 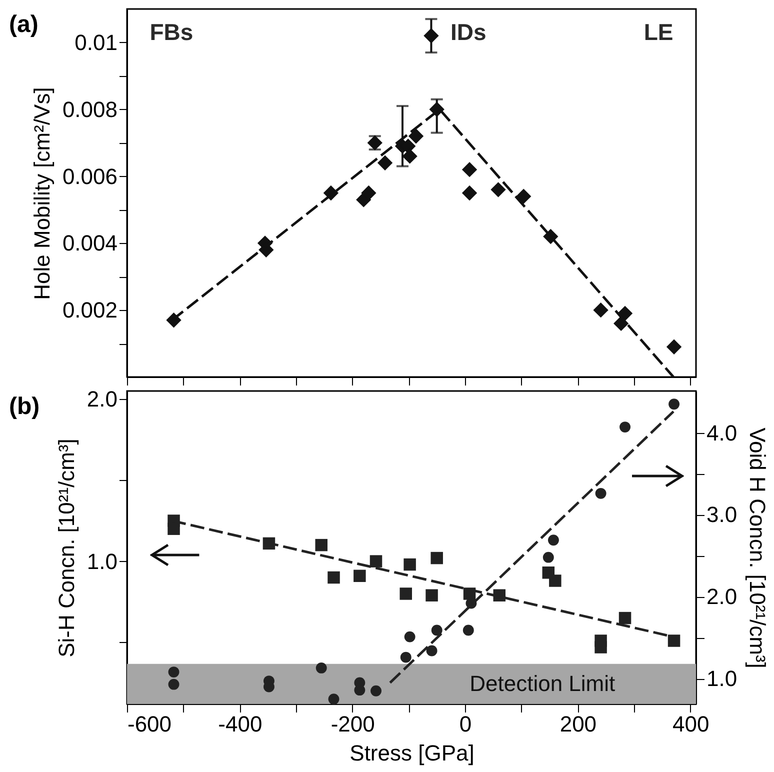 What do you see at coordinates (150, 724) in the screenshot?
I see `x-tick-label: -600` at bounding box center [150, 724].